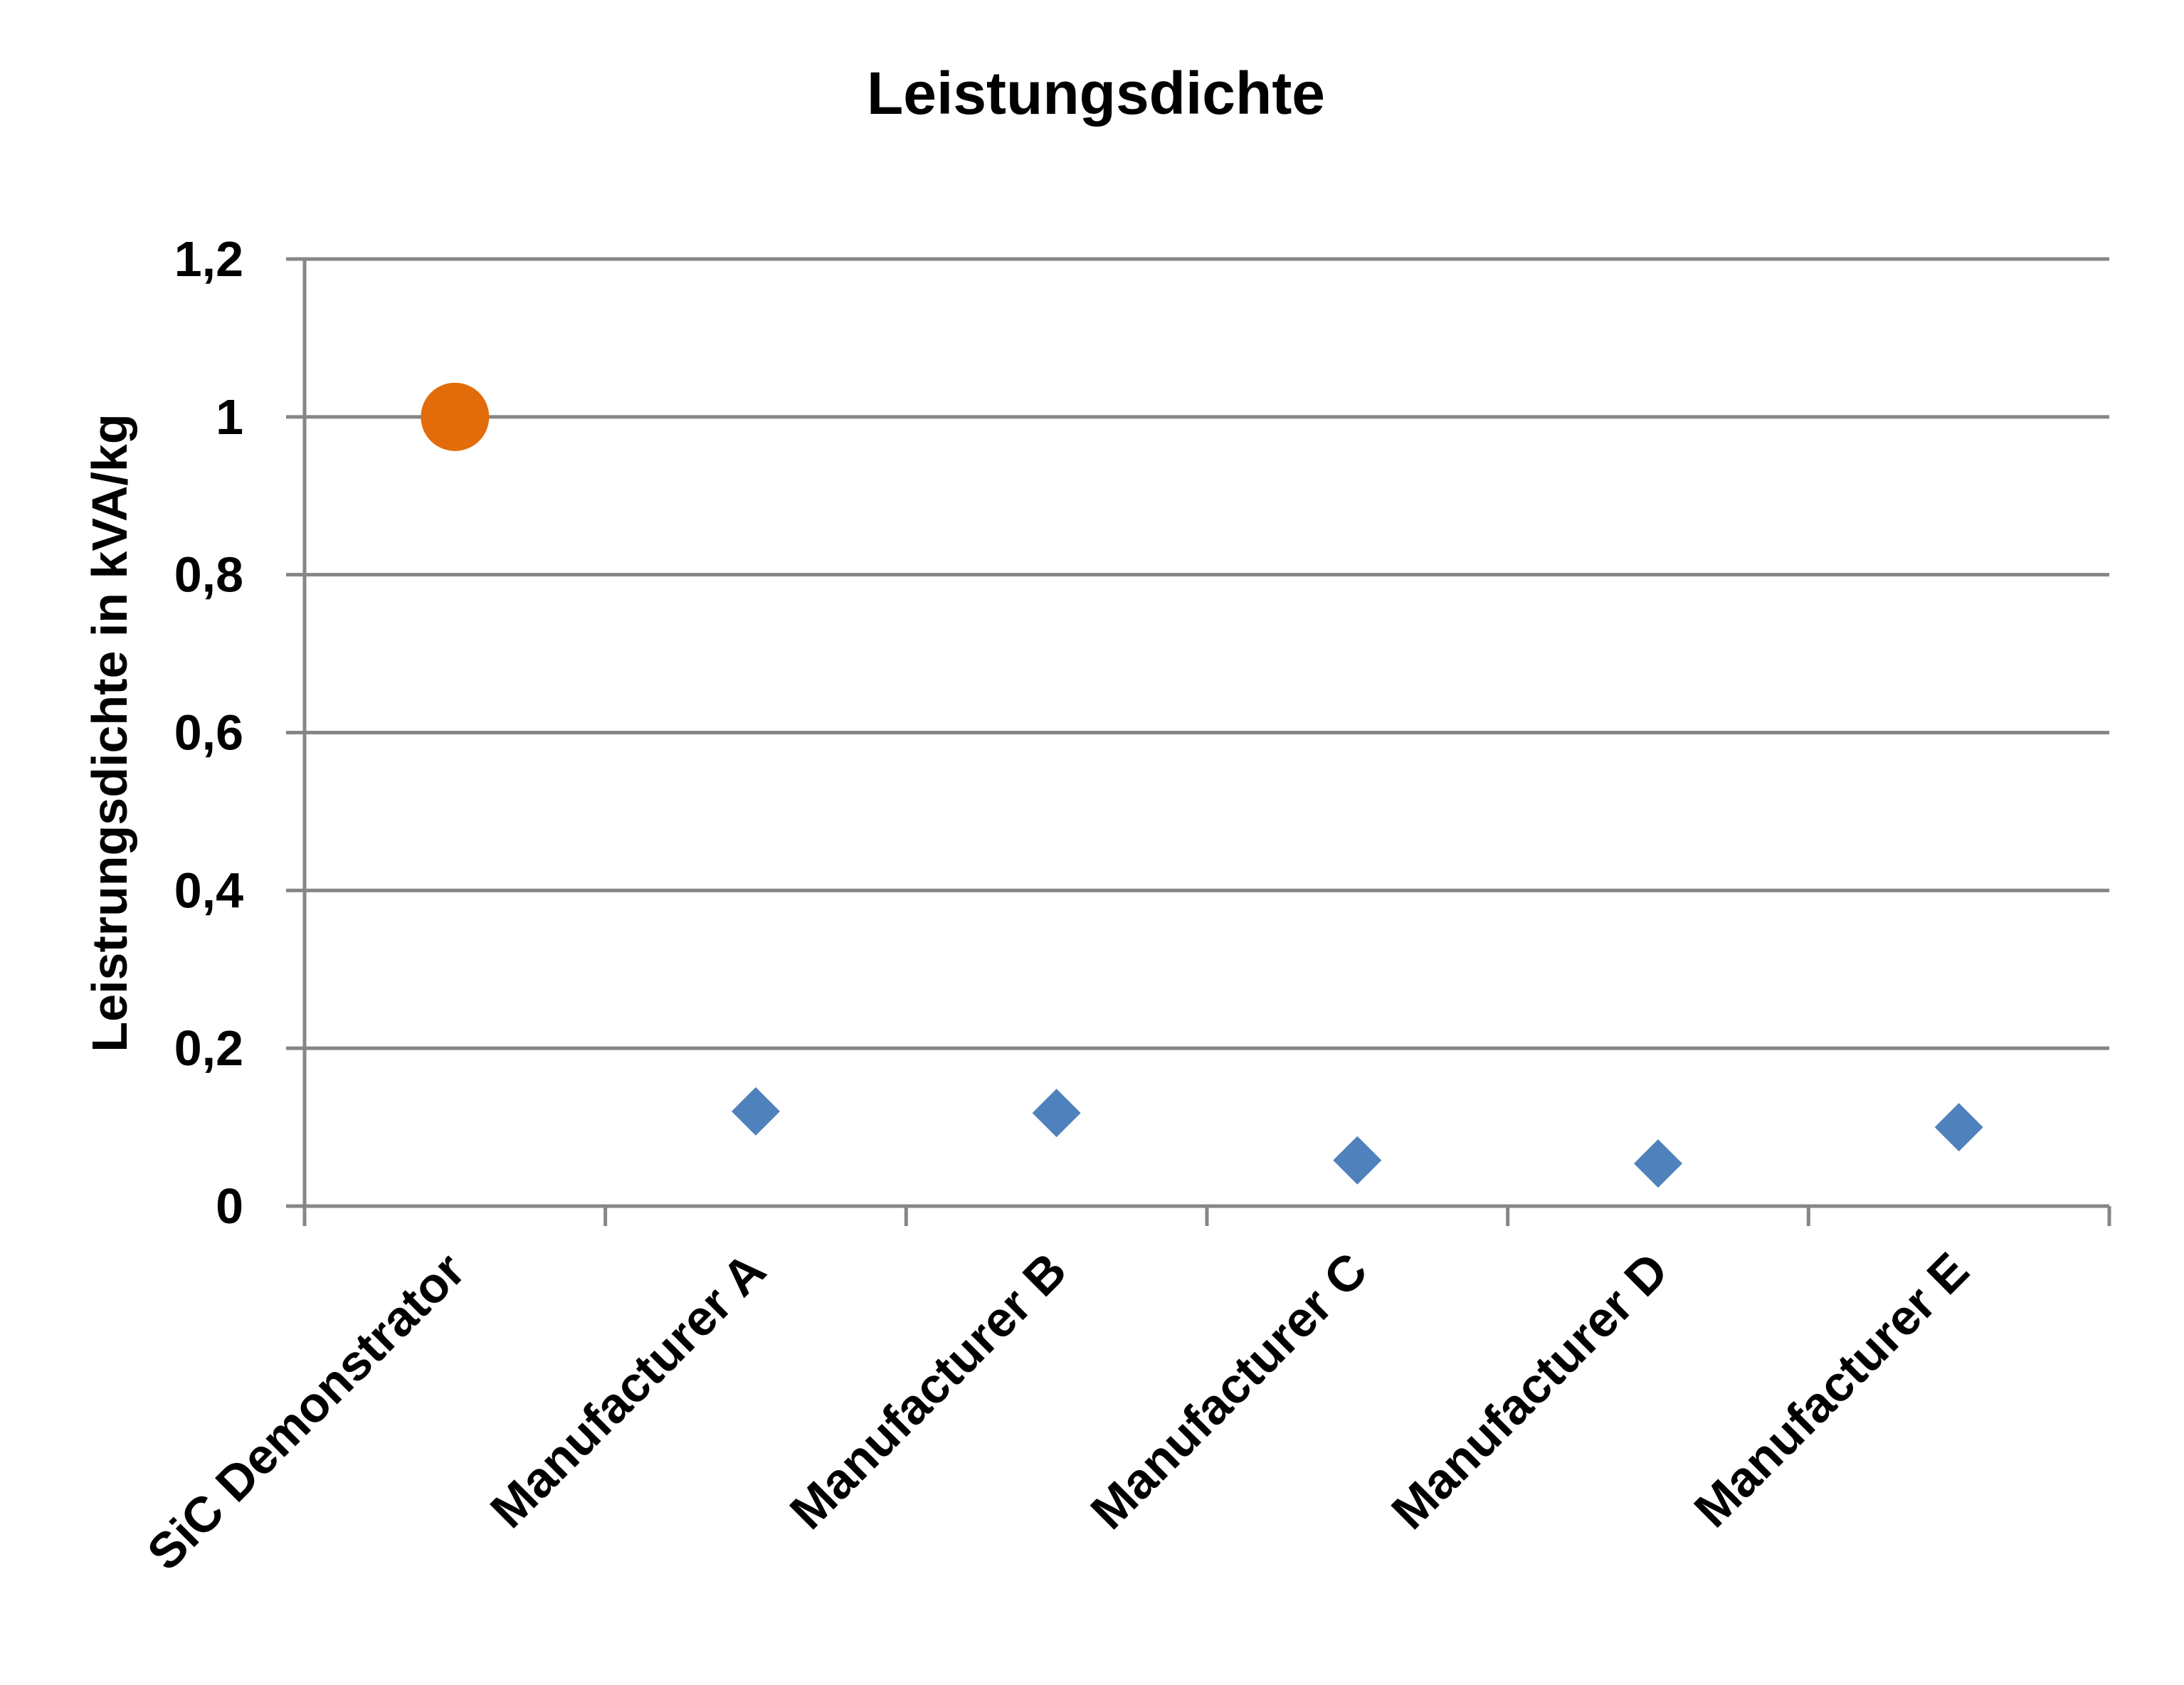 The width and height of the screenshot is (2184, 1685). What do you see at coordinates (628, 1390) in the screenshot?
I see `x-category-label: Manufacturer A` at bounding box center [628, 1390].